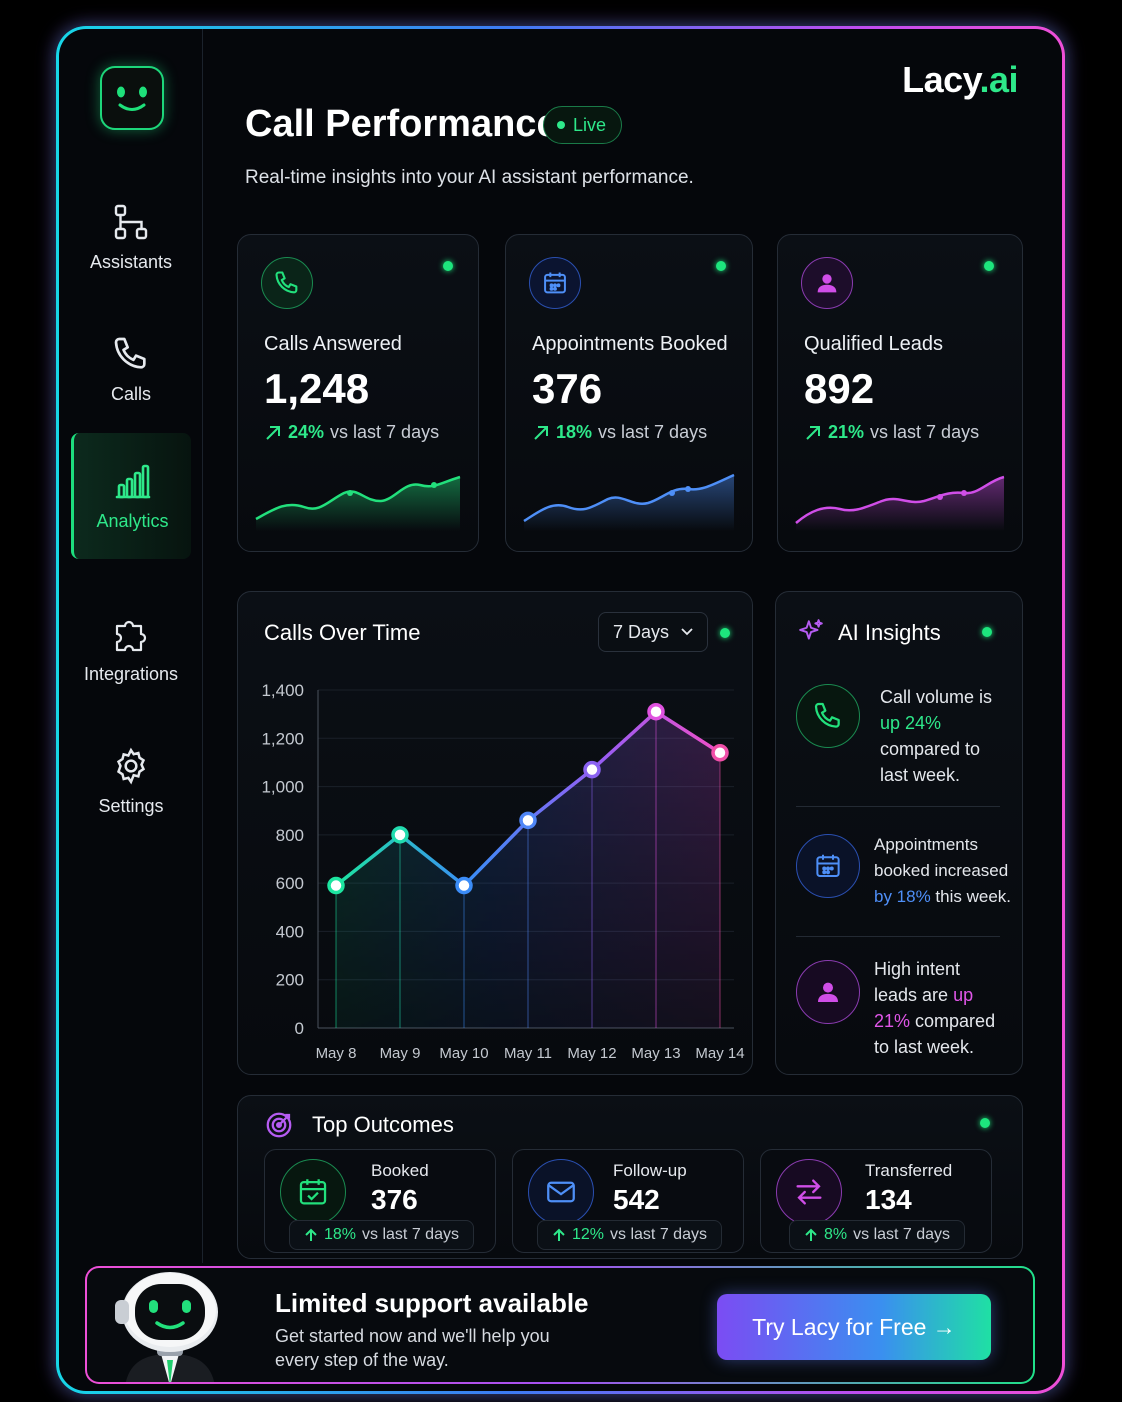 The height and width of the screenshot is (1402, 1122). I want to click on brand-name: Lacy, so click(941, 79).